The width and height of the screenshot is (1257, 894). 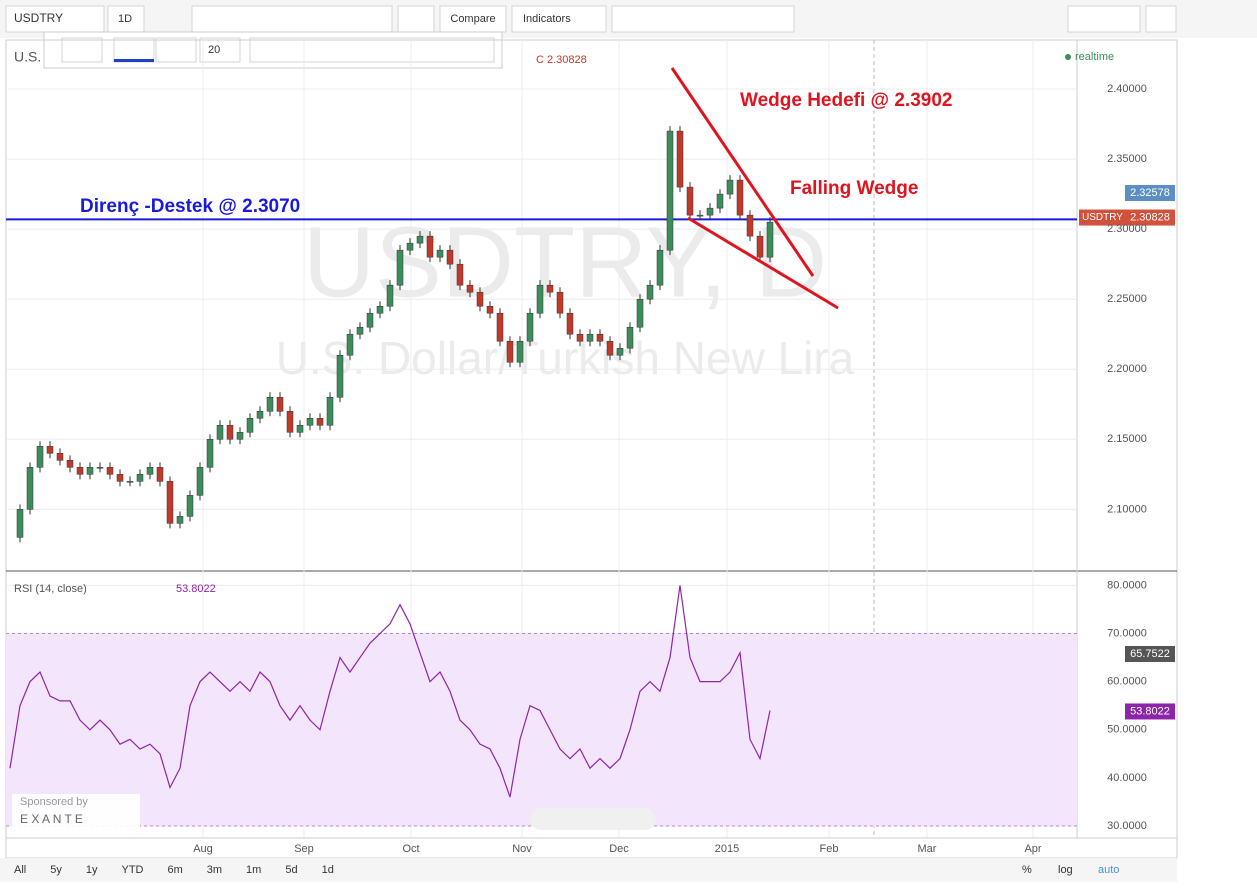 What do you see at coordinates (214, 870) in the screenshot?
I see `range-button: 3m` at bounding box center [214, 870].